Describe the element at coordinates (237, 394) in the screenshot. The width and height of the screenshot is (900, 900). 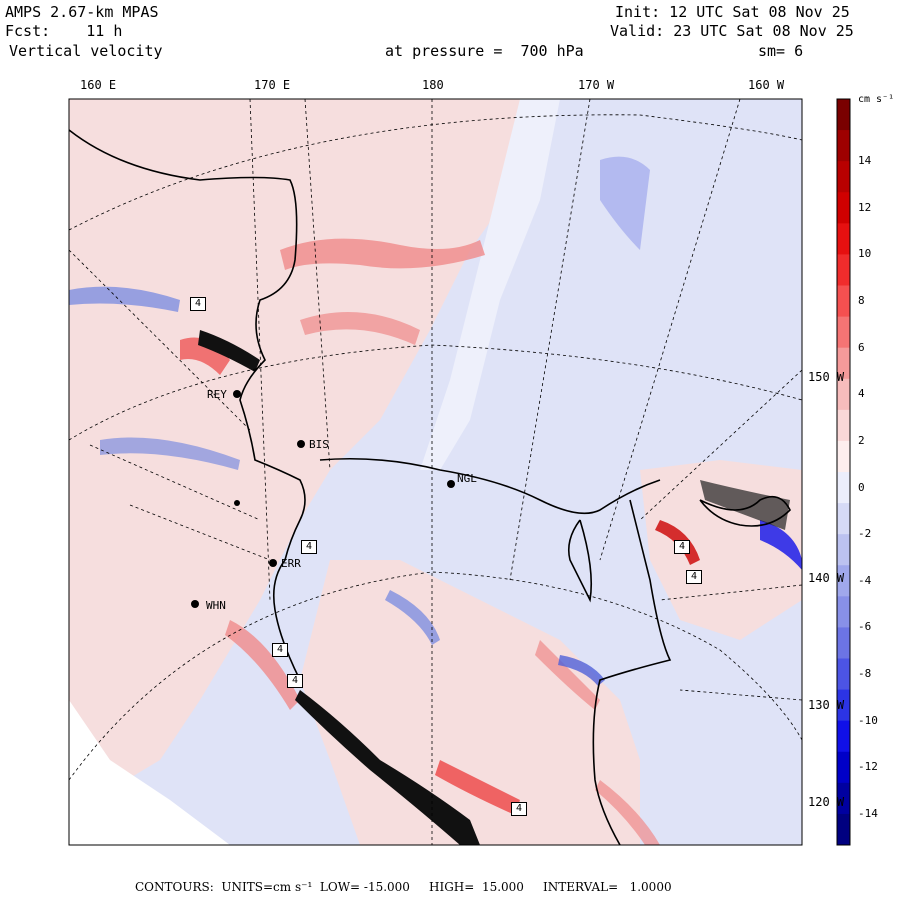
I see `station-dot-rey` at that location.